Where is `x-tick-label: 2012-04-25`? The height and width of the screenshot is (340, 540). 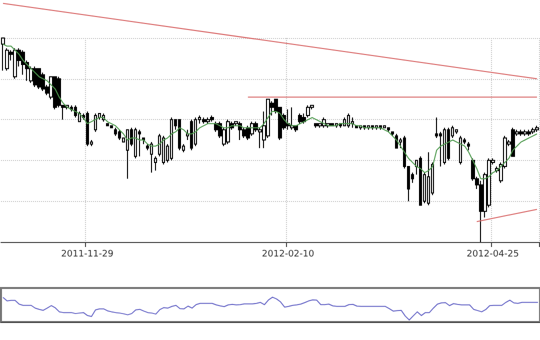 x-tick-label: 2012-04-25 is located at coordinates (492, 255).